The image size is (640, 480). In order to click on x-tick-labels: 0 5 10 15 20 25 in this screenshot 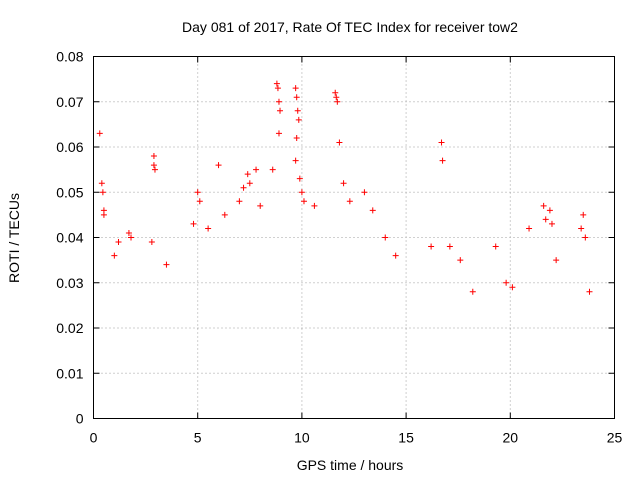, I will do `click(356, 438)`.